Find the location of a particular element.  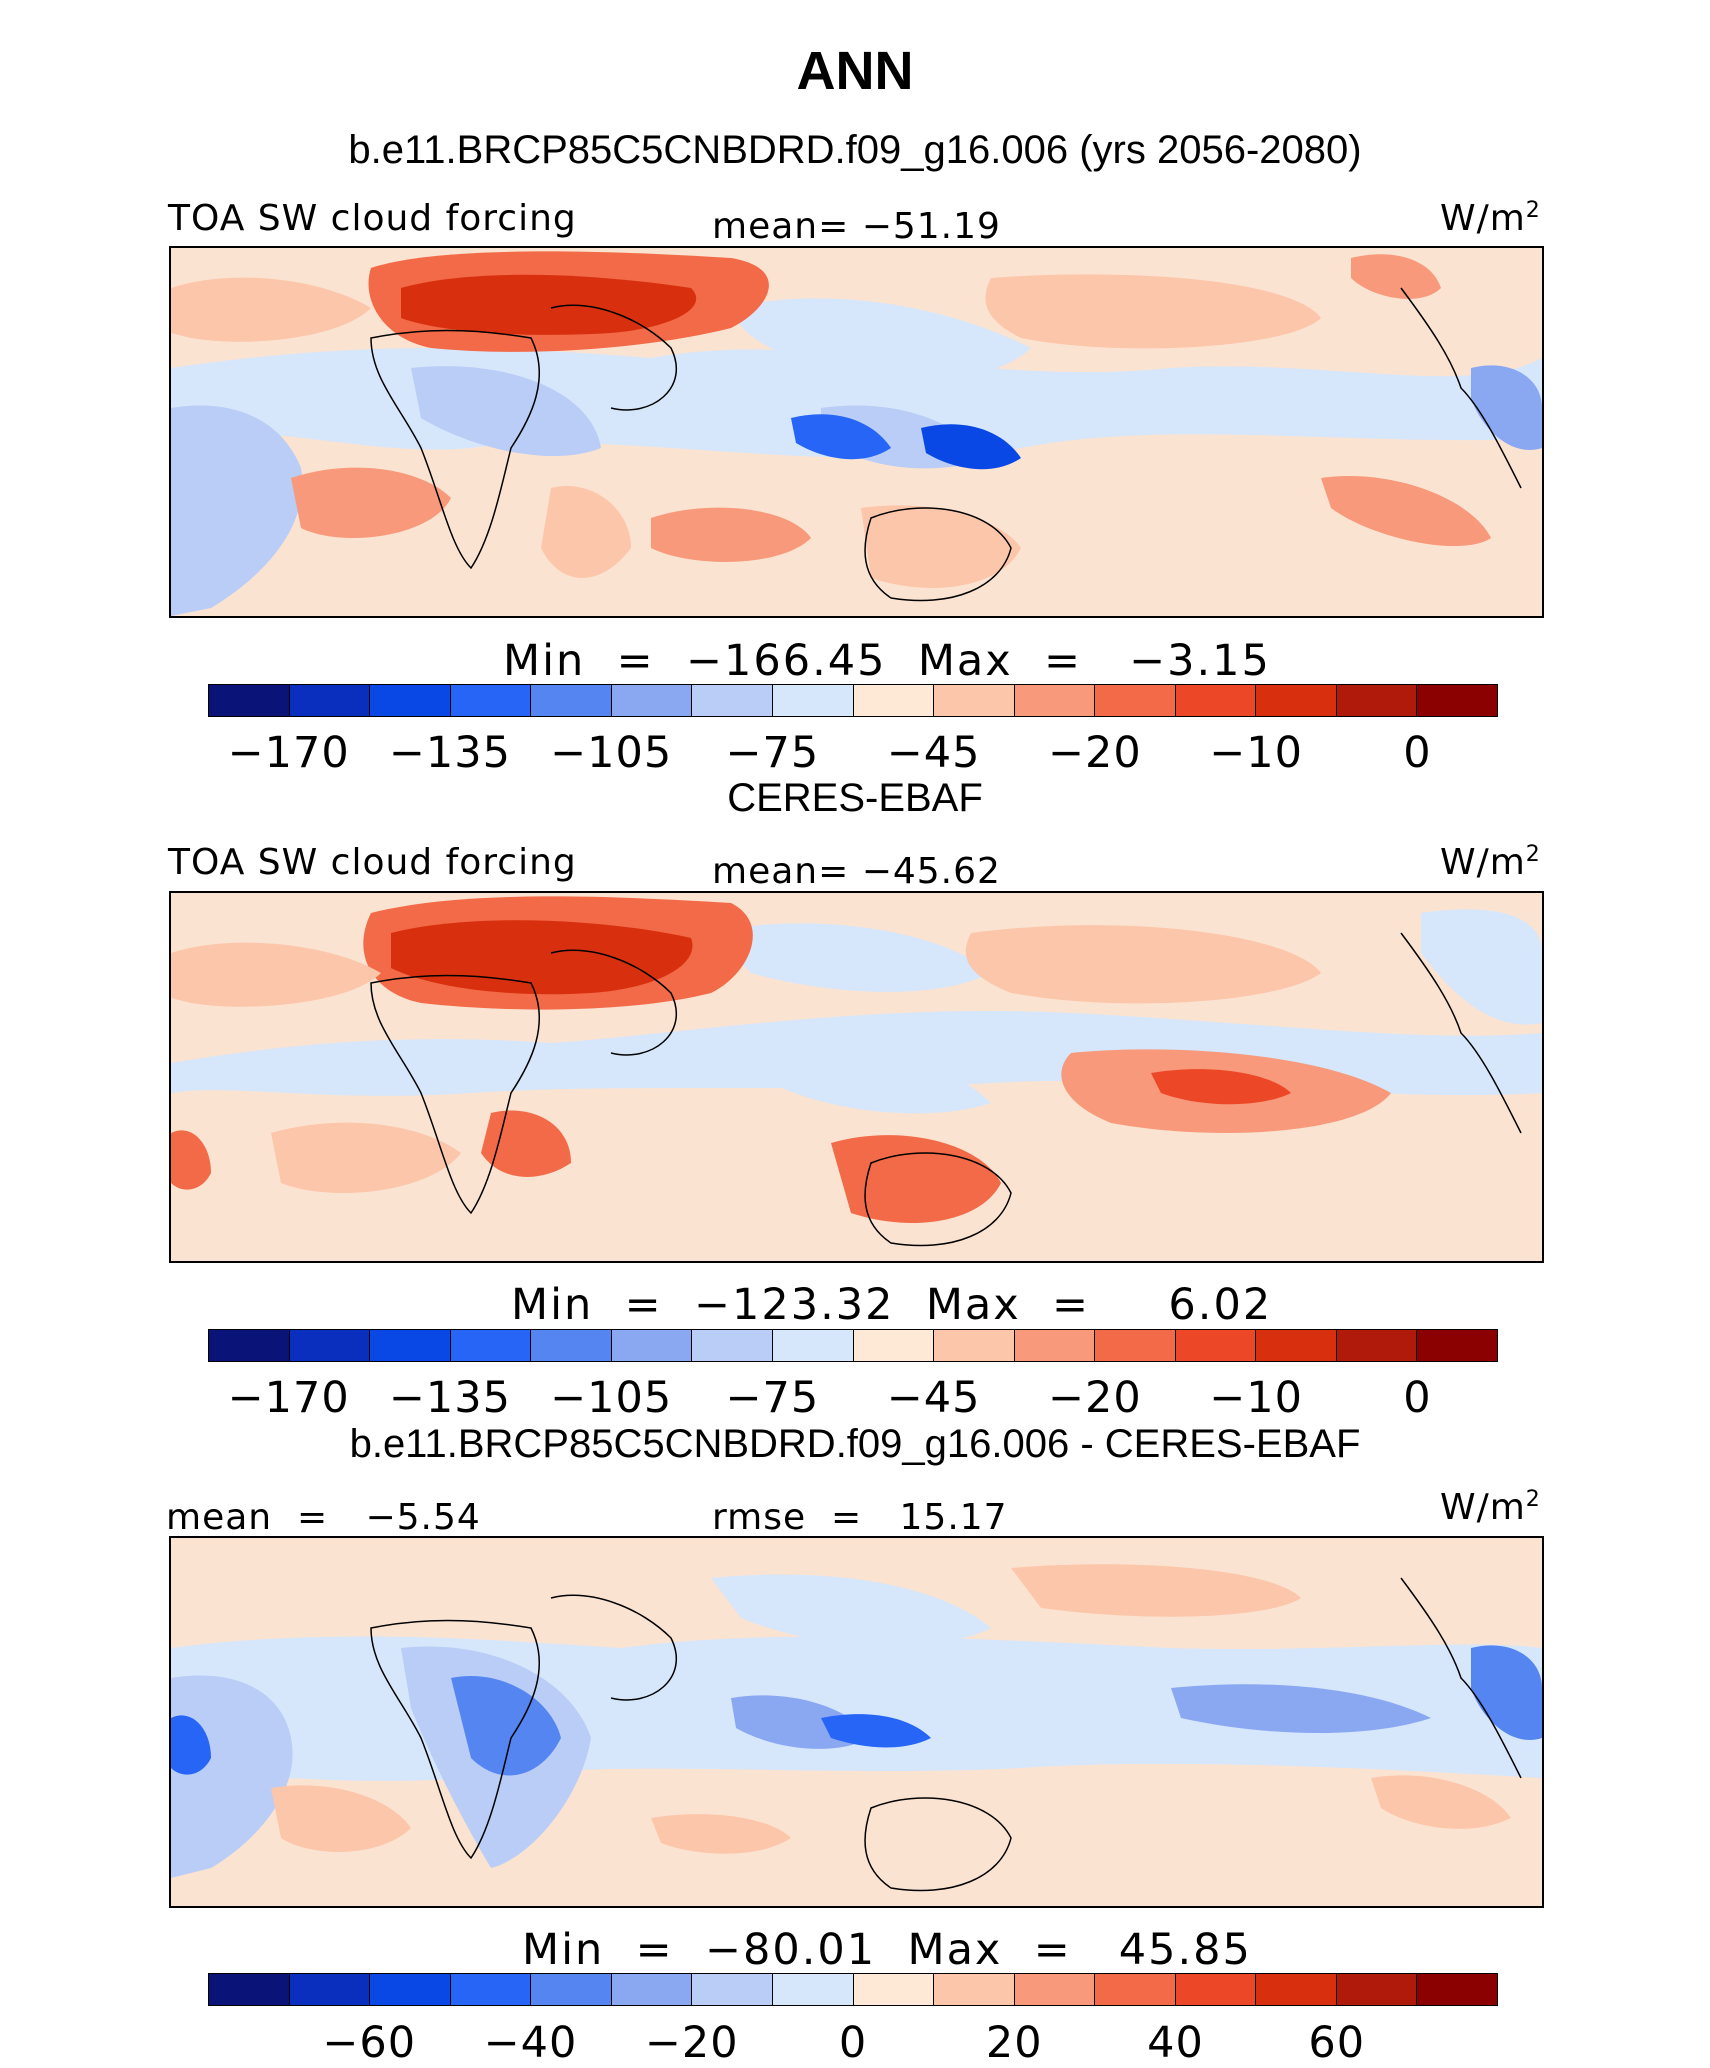

colorbar-tick-label: 20 is located at coordinates (1014, 2043).